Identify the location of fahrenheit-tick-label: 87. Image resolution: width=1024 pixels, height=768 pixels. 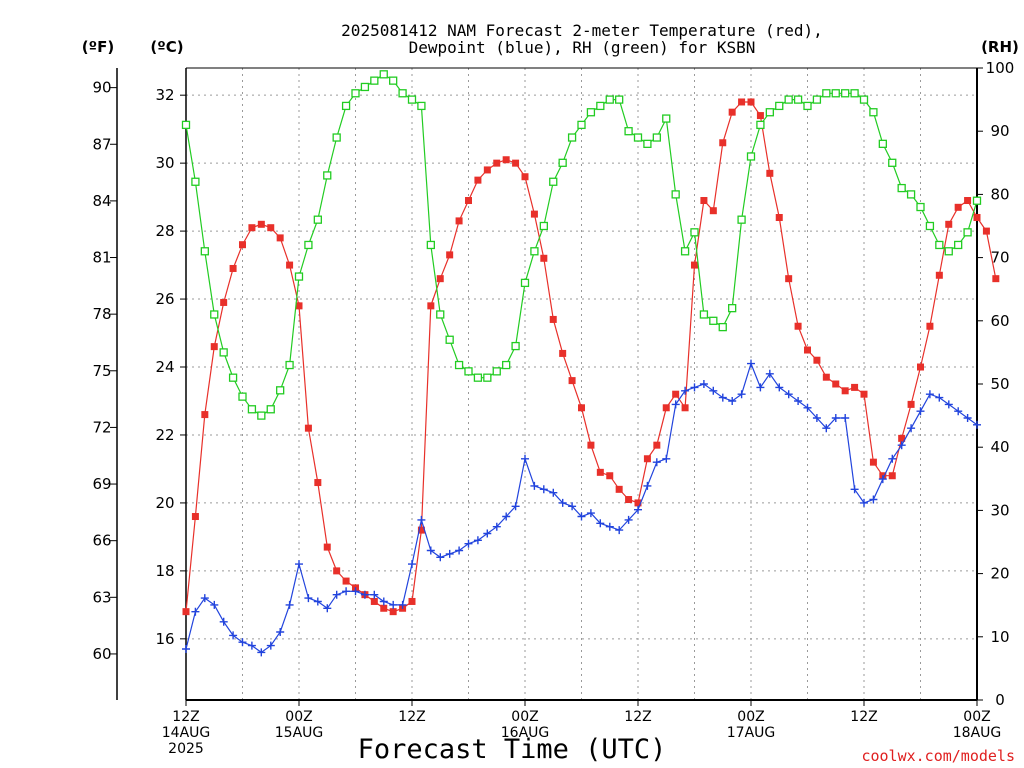
(101, 144).